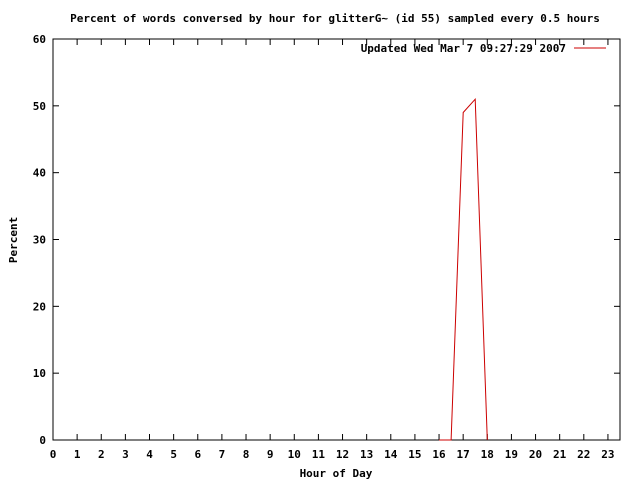 The height and width of the screenshot is (480, 640). What do you see at coordinates (463, 454) in the screenshot?
I see `x-tick-label: 17` at bounding box center [463, 454].